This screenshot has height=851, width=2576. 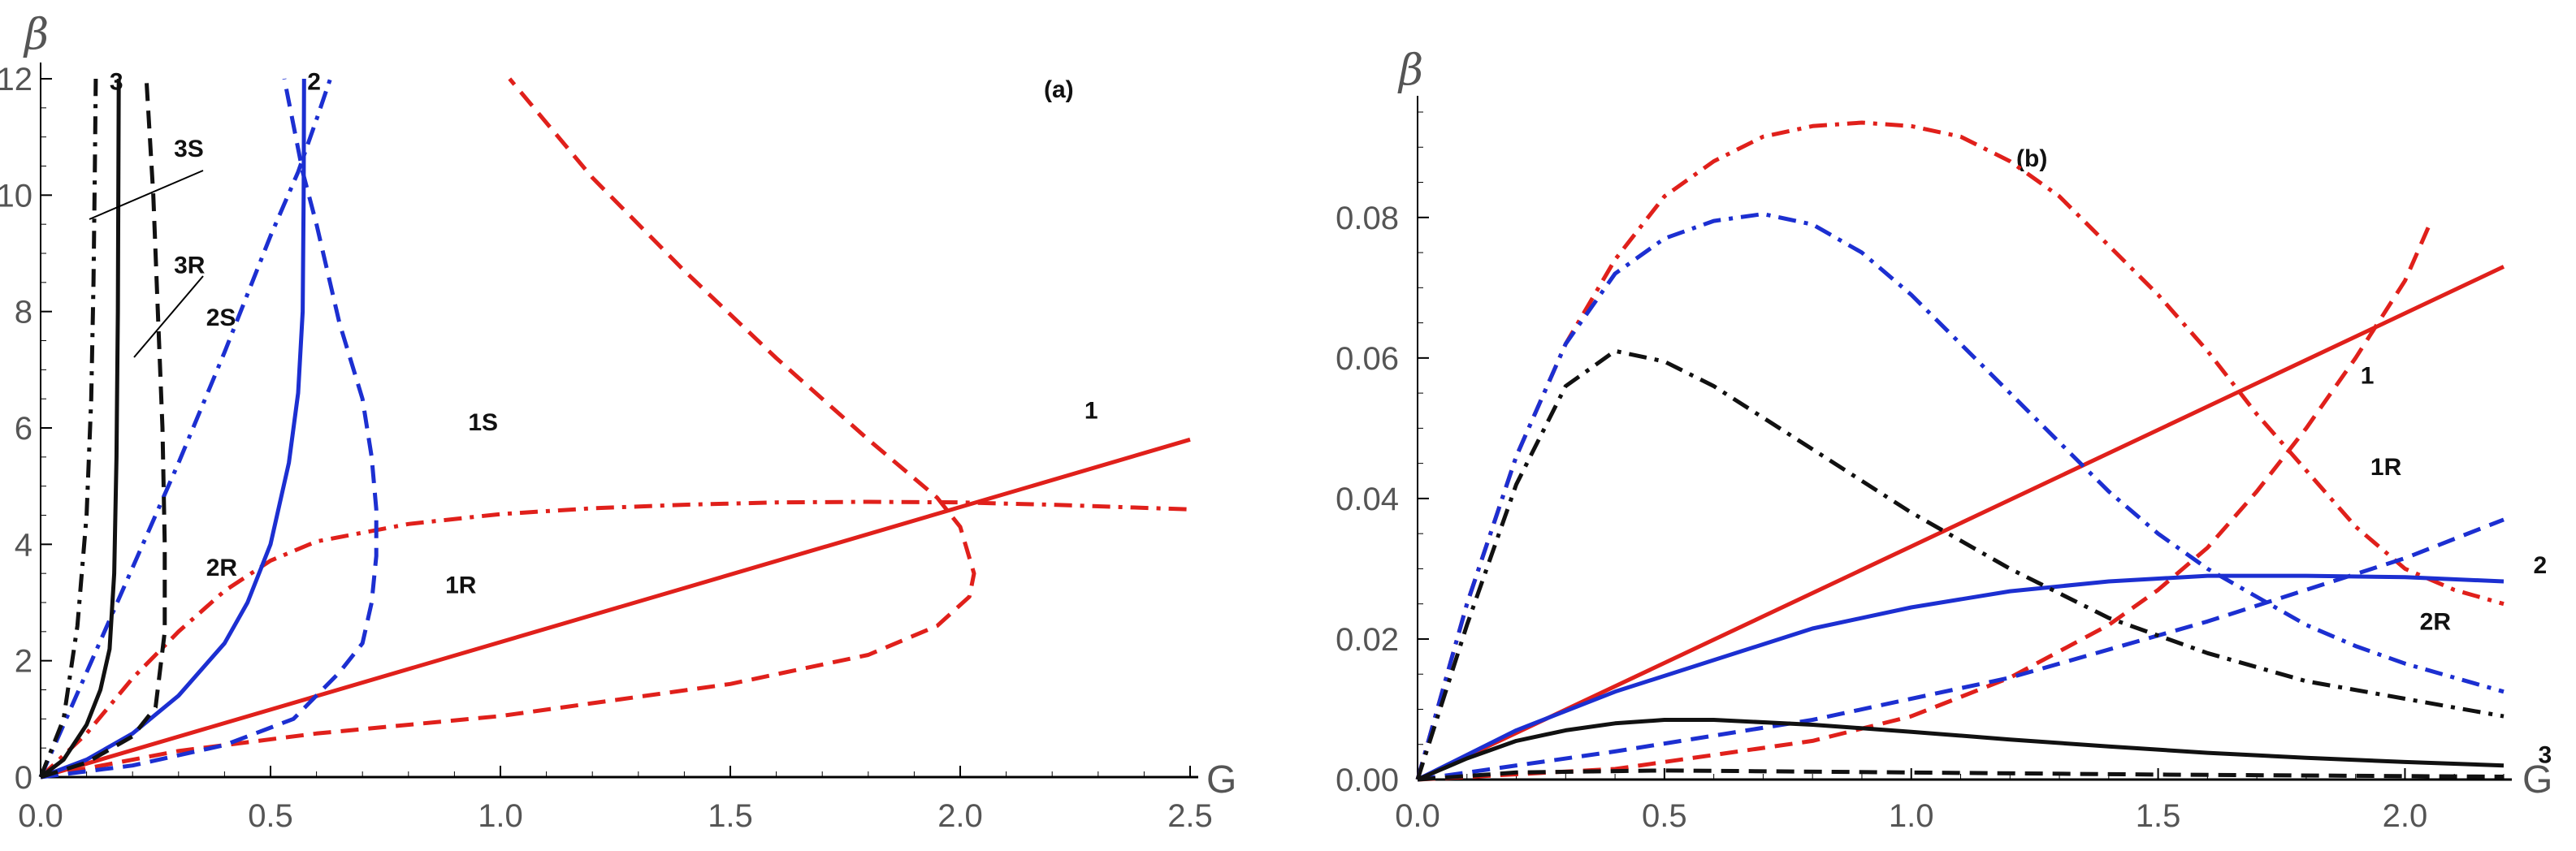 I want to click on panel-a-series-black-dashed, so click(x=103, y=429).